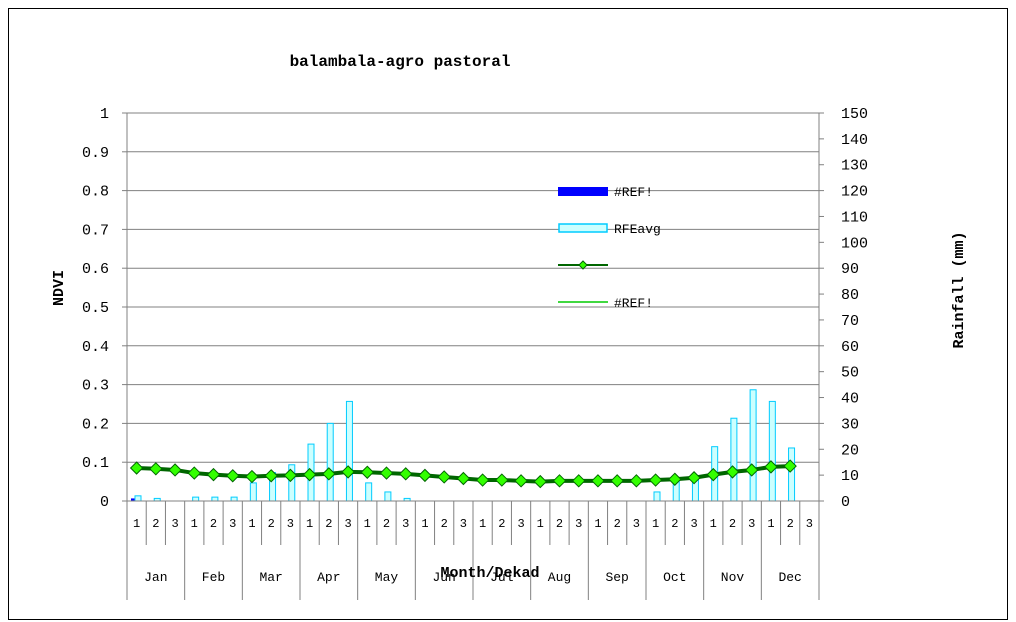  I want to click on legend-swatch-rfeavg, so click(583, 228).